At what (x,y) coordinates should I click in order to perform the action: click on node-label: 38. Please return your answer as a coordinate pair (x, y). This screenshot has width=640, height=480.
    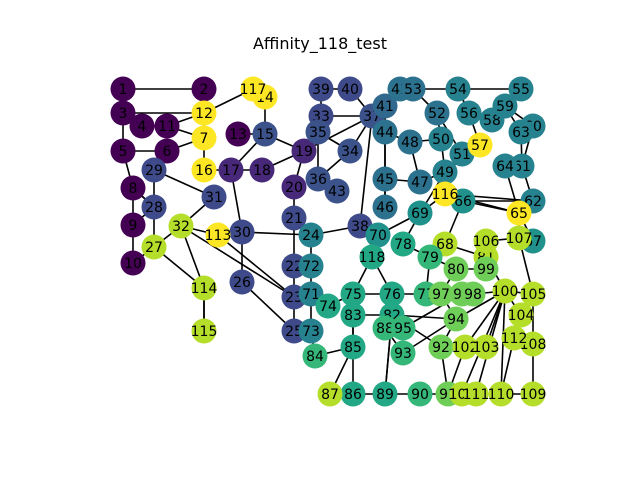
    Looking at the image, I should click on (360, 227).